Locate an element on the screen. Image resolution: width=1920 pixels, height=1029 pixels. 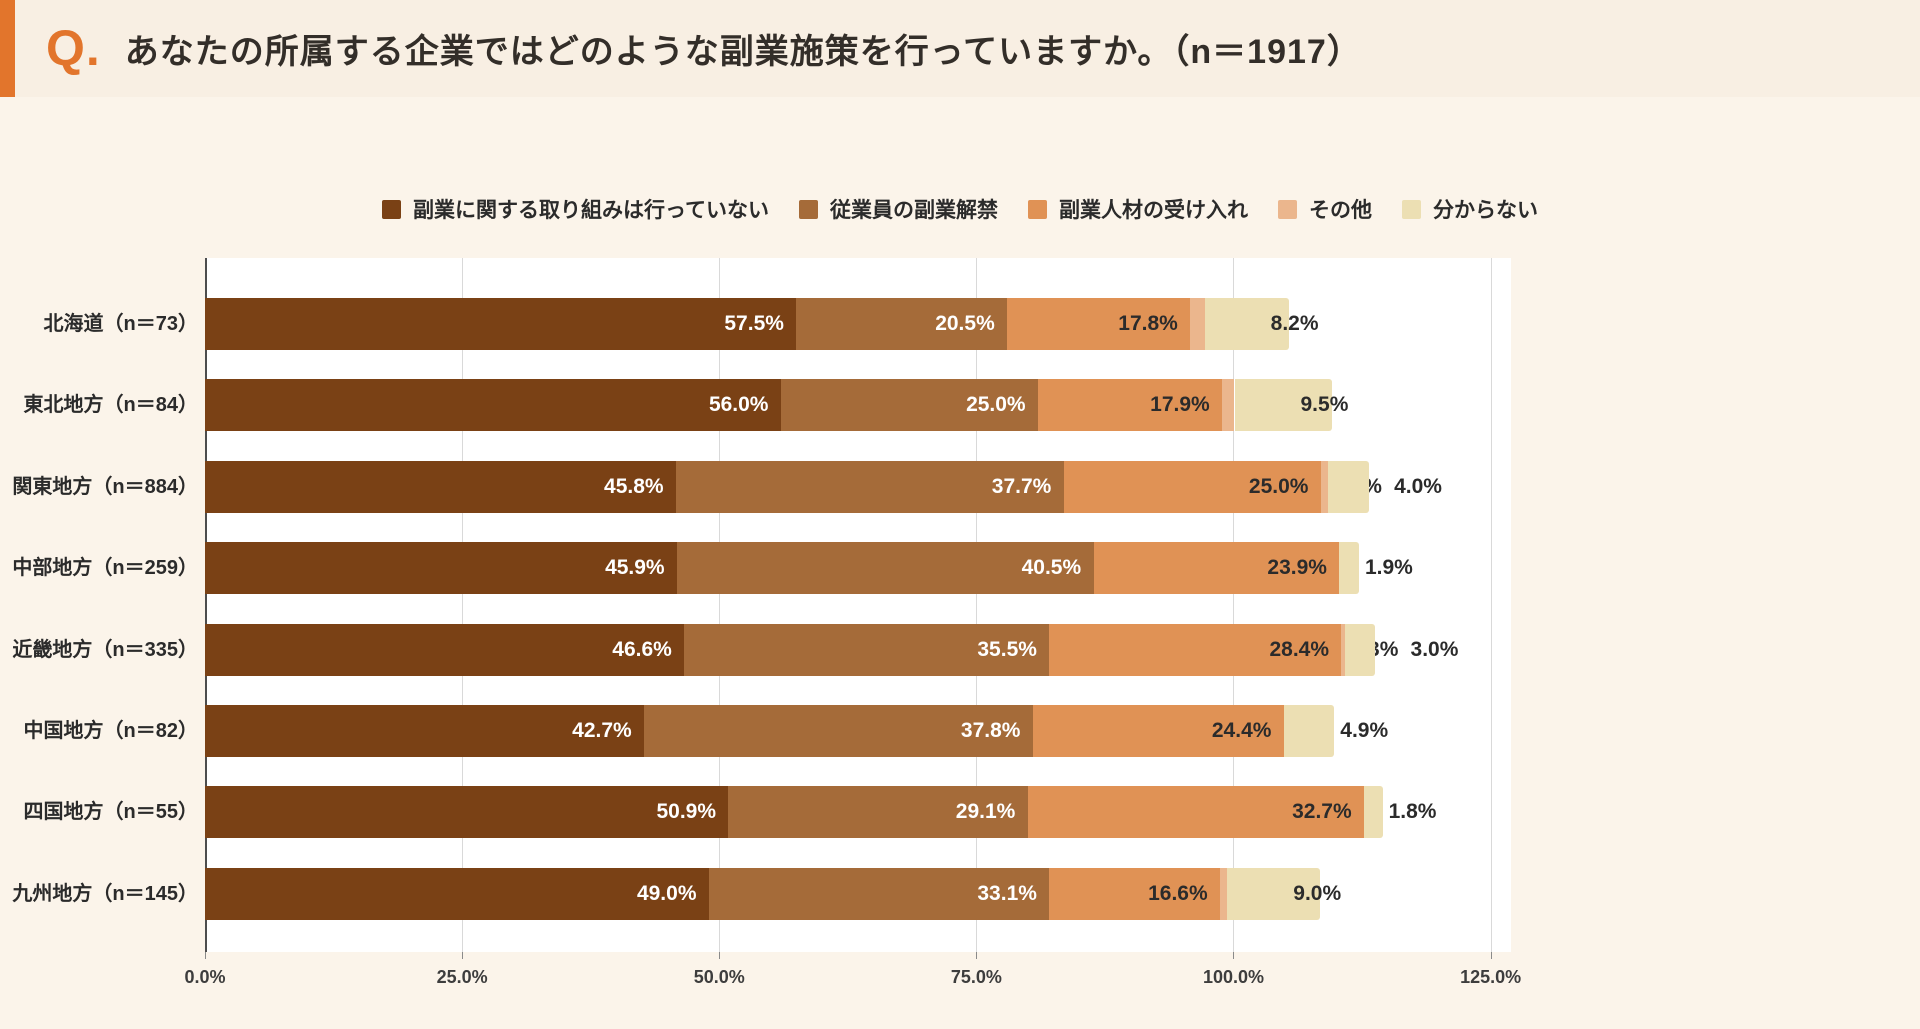
value-label: 23.9% is located at coordinates (1297, 568).